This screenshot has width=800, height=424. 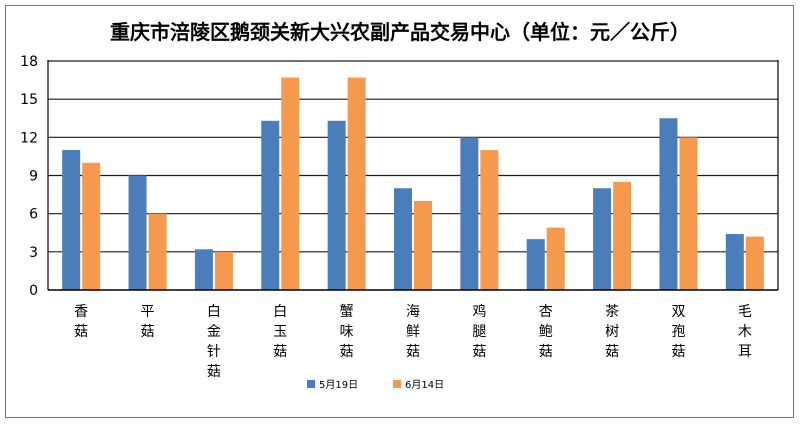 What do you see at coordinates (29, 62) in the screenshot?
I see `y-tick-label: 18` at bounding box center [29, 62].